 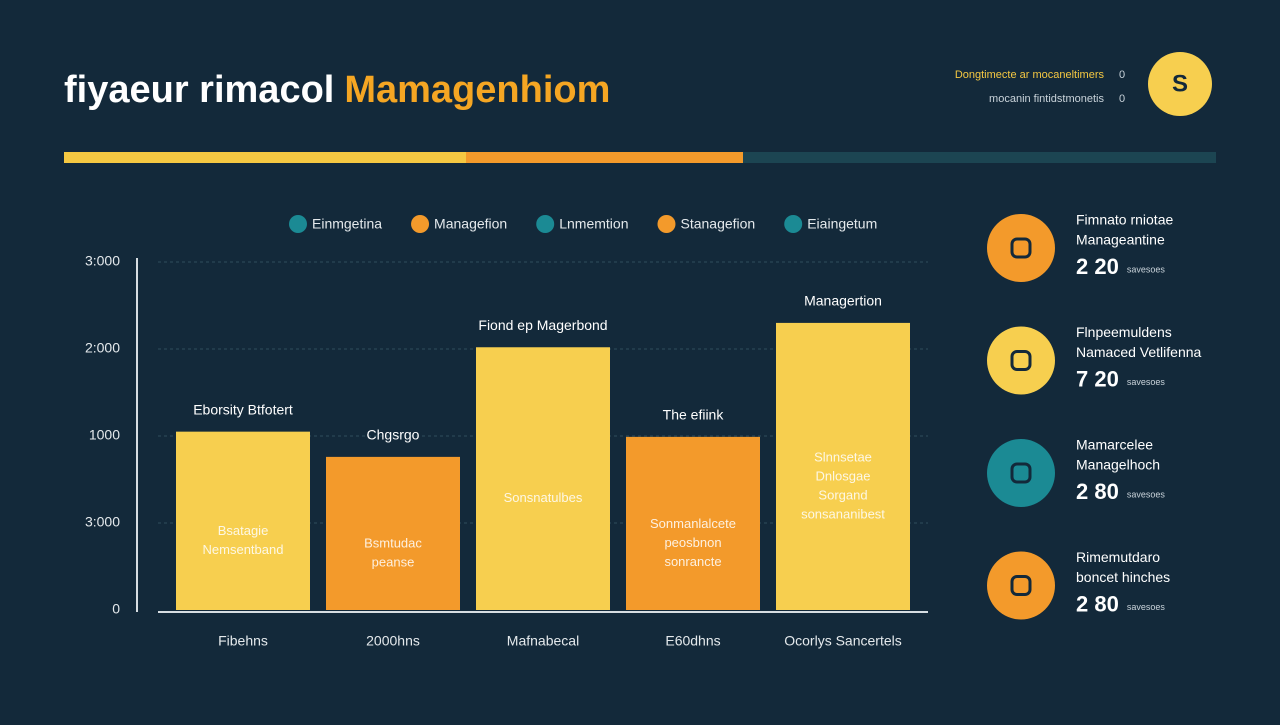 What do you see at coordinates (692, 542) in the screenshot?
I see `bar-inner-label: peosbnon` at bounding box center [692, 542].